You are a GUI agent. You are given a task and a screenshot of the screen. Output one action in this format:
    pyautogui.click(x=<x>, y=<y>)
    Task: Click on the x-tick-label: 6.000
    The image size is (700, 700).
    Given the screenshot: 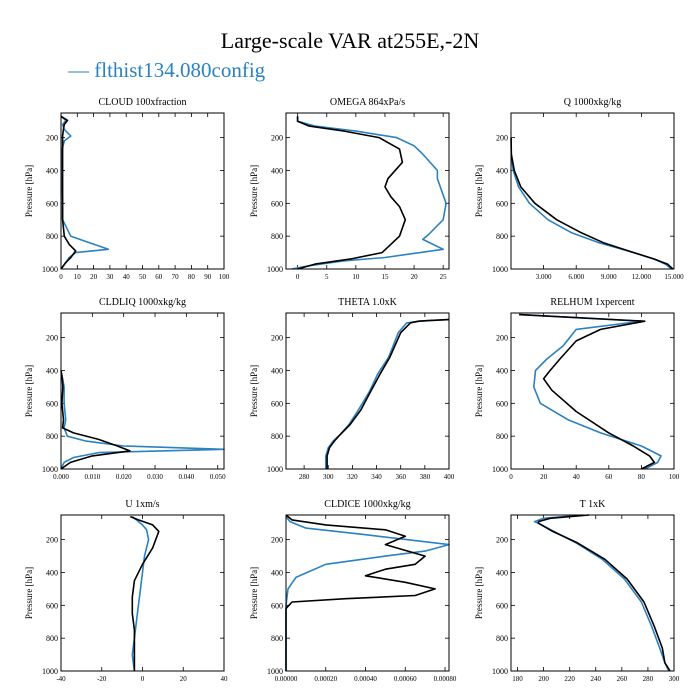 What is the action you would take?
    pyautogui.click(x=576, y=277)
    